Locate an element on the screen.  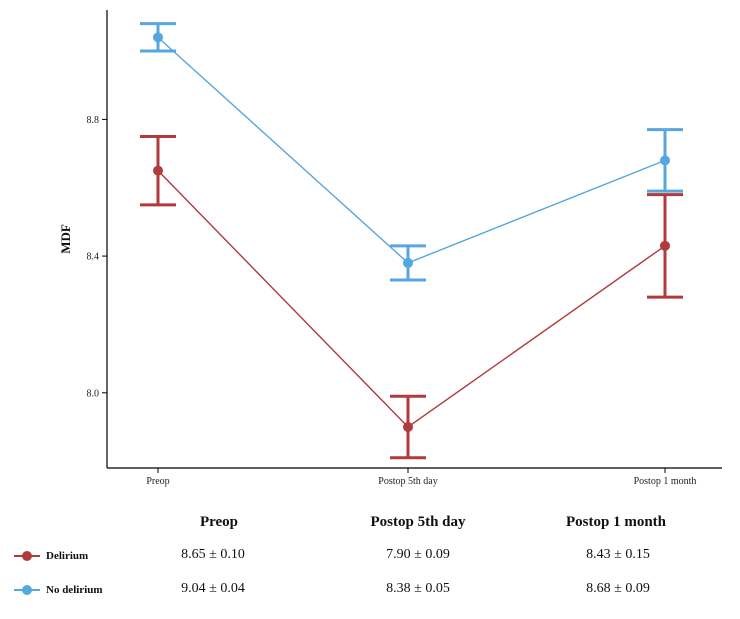
legend-item-delirium: Delirium is located at coordinates (51, 556).